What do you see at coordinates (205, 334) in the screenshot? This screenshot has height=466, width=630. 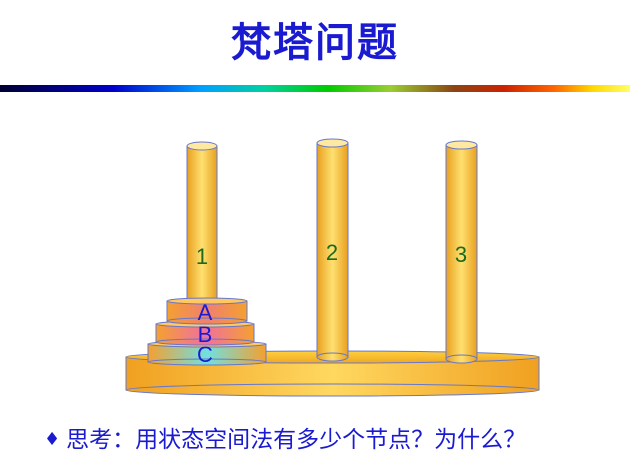 I see `disk-label-b: B` at bounding box center [205, 334].